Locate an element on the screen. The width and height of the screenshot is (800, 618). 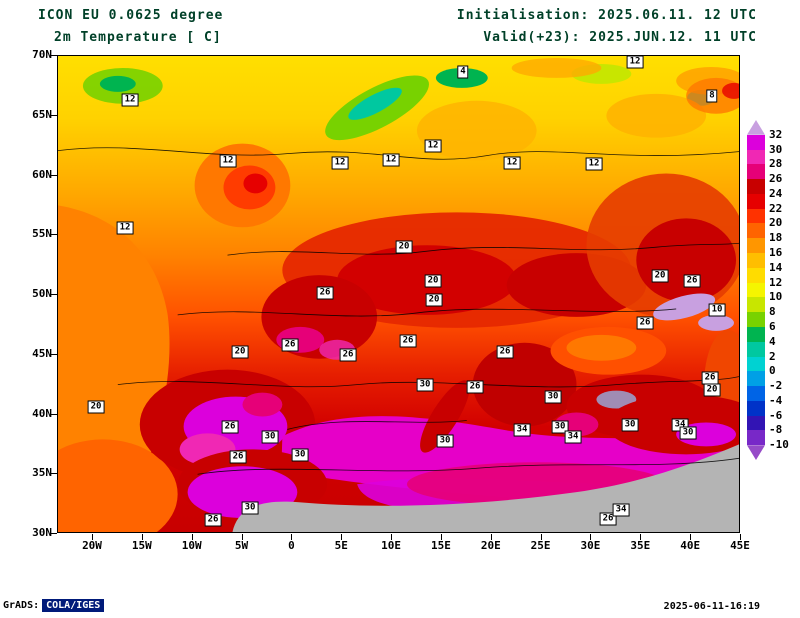
italy-peninsula is located at coordinates (445, 416).